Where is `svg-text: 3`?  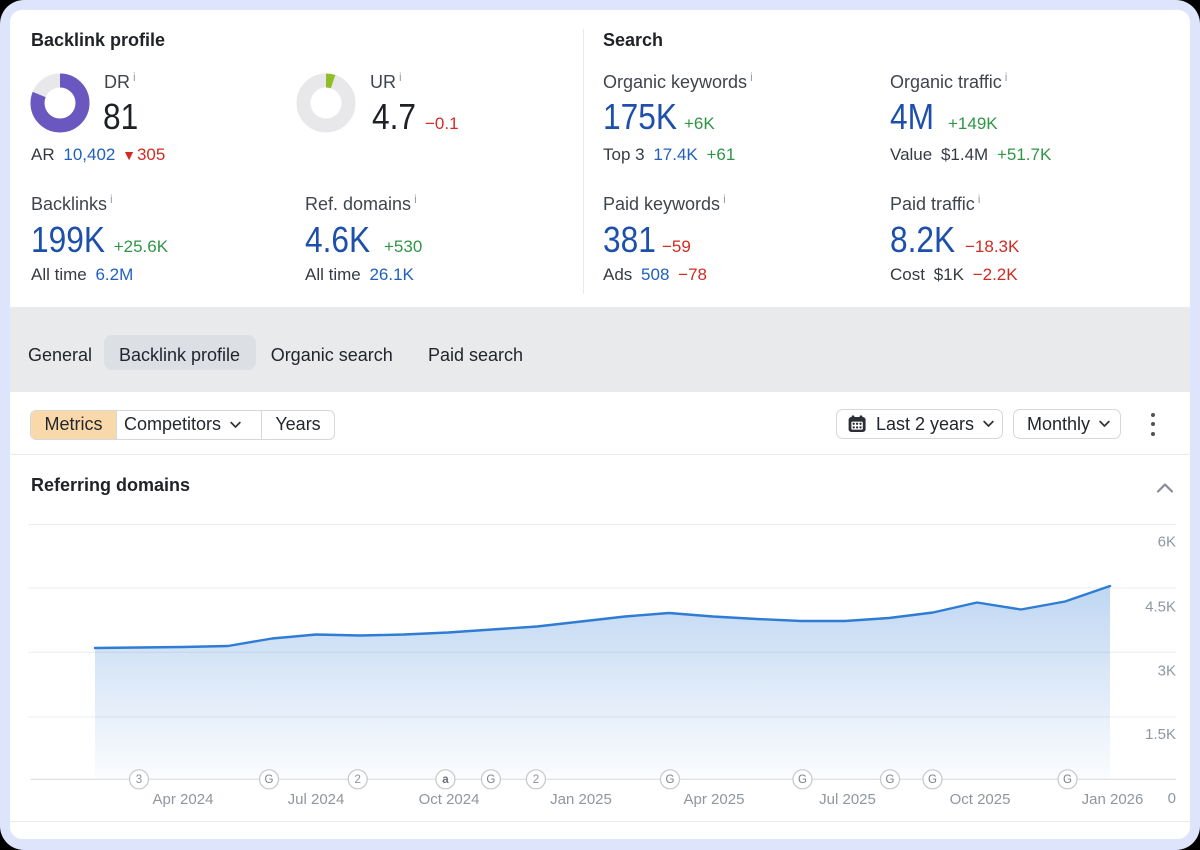
svg-text: 3 is located at coordinates (139, 780).